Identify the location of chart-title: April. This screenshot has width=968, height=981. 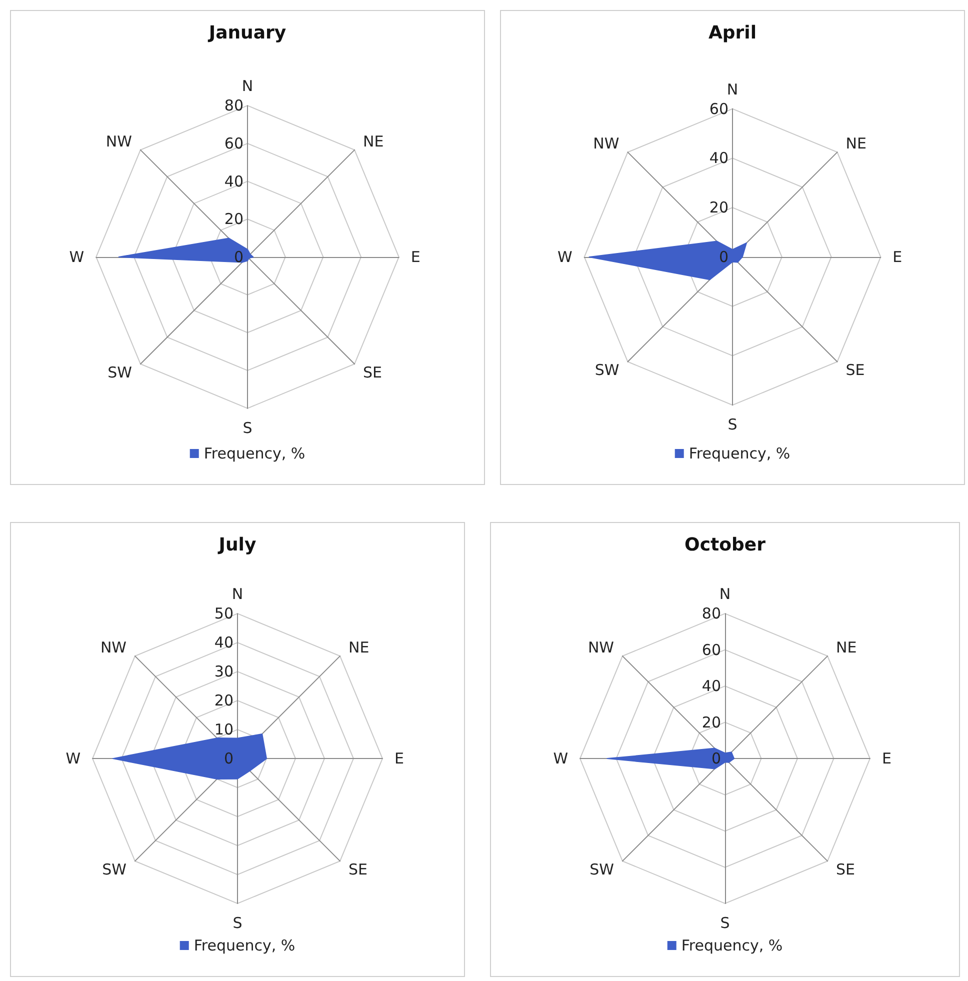
(732, 33).